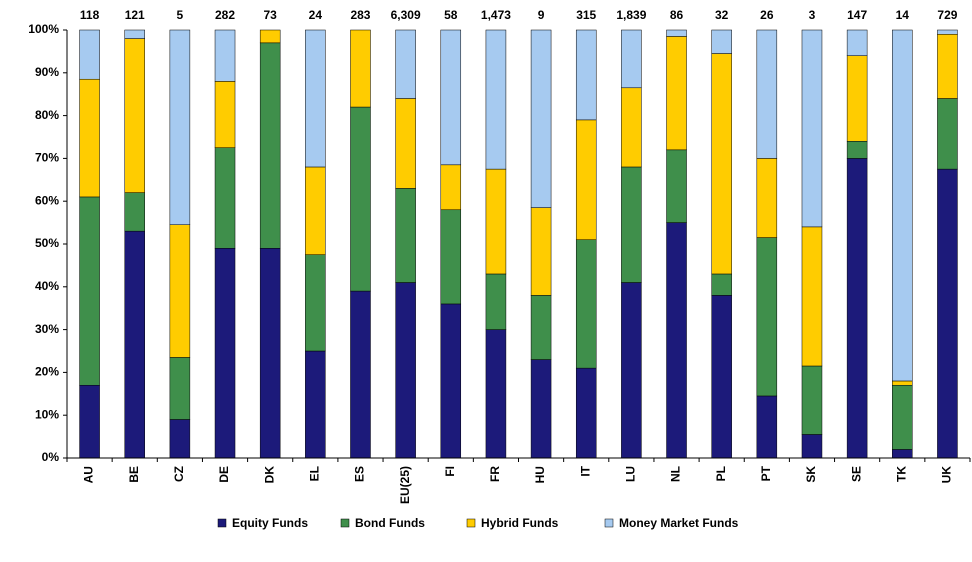 The width and height of the screenshot is (972, 562). What do you see at coordinates (89, 474) in the screenshot?
I see `x-tick-label: AU` at bounding box center [89, 474].